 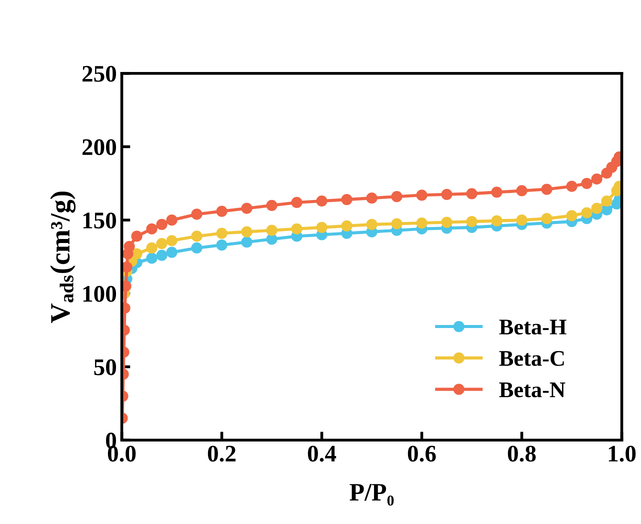 What do you see at coordinates (532, 327) in the screenshot?
I see `legend-label: Beta-H` at bounding box center [532, 327].